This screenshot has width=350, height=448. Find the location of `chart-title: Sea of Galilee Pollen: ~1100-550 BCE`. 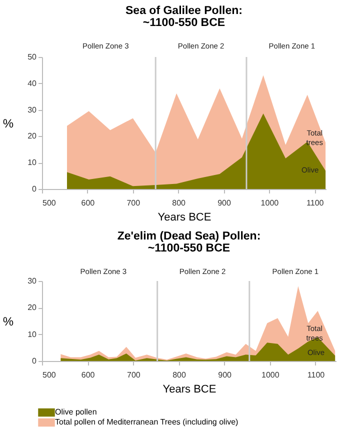

chart-title: Sea of Galilee Pollen: ~1100-550 BCE is located at coordinates (184, 16).